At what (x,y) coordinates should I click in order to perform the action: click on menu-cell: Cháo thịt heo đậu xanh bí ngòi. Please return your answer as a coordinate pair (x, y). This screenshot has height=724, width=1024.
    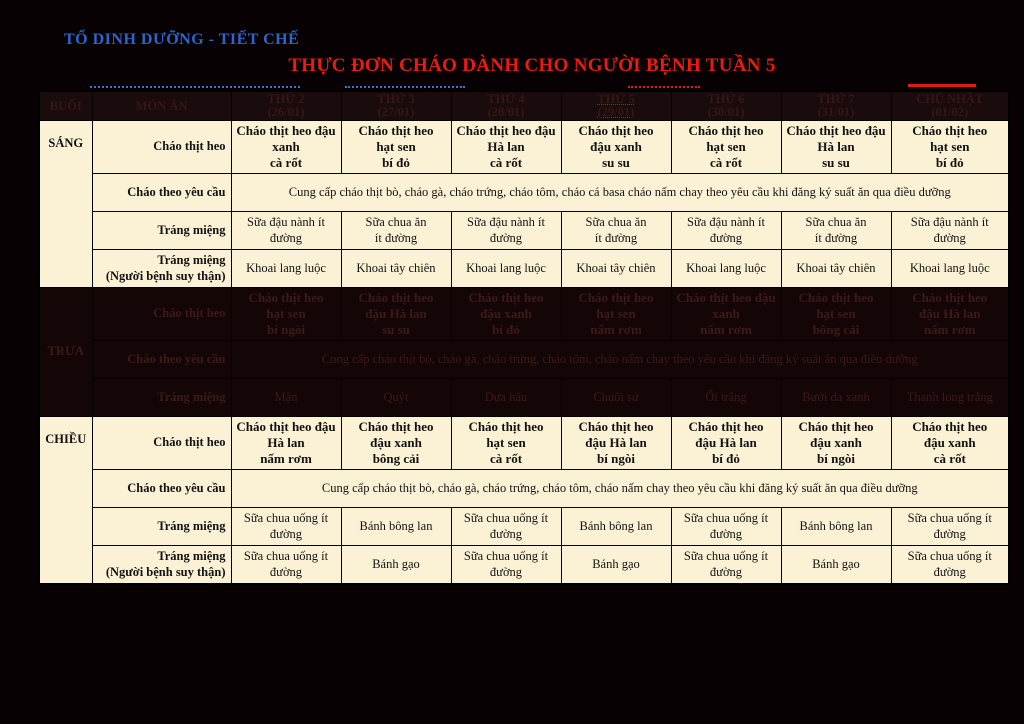
    Looking at the image, I should click on (836, 443).